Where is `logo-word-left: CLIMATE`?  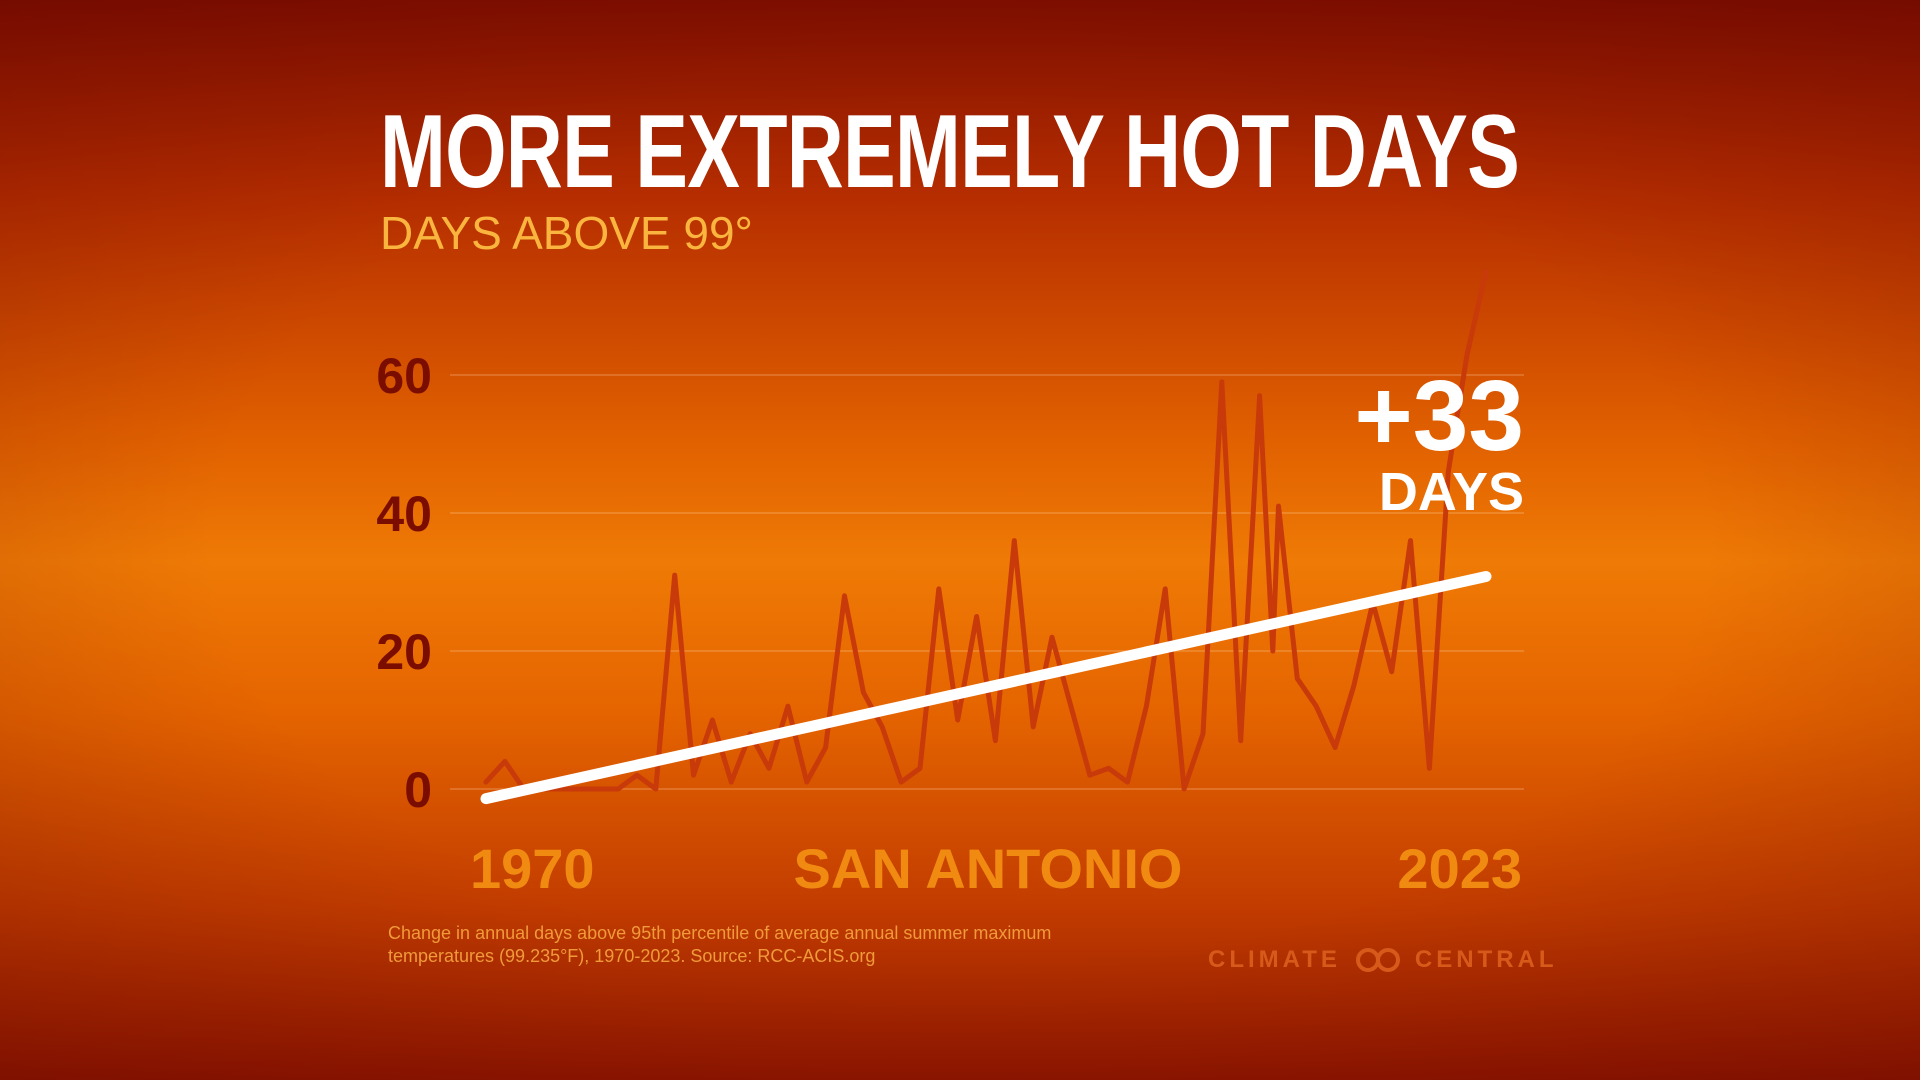 logo-word-left: CLIMATE is located at coordinates (1274, 959).